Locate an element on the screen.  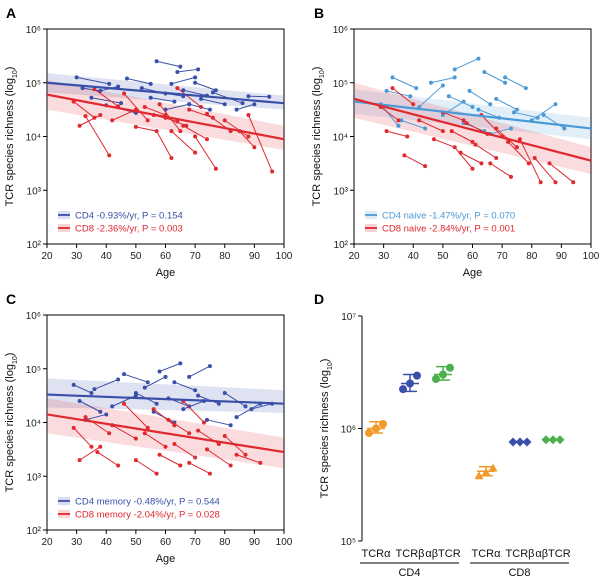
panel-b-x-tick-label: 90 is located at coordinates (562, 256).